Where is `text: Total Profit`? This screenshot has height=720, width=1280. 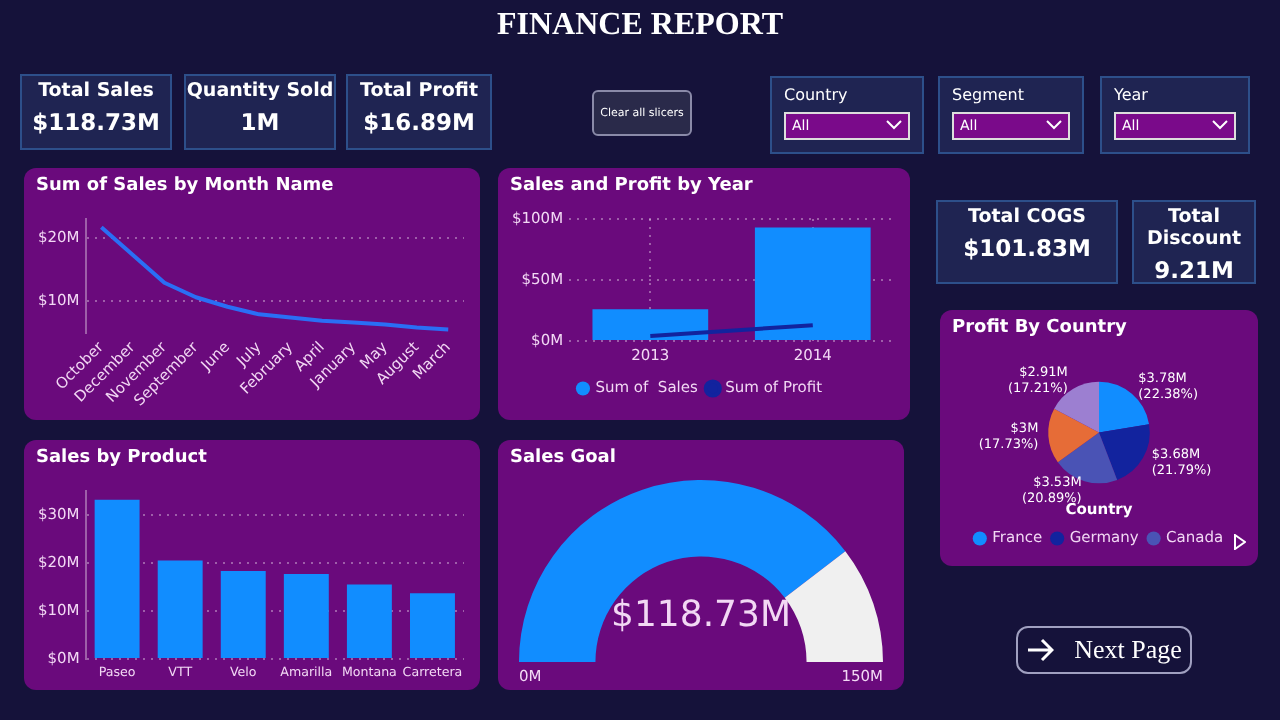
text: Total Profit is located at coordinates (419, 91).